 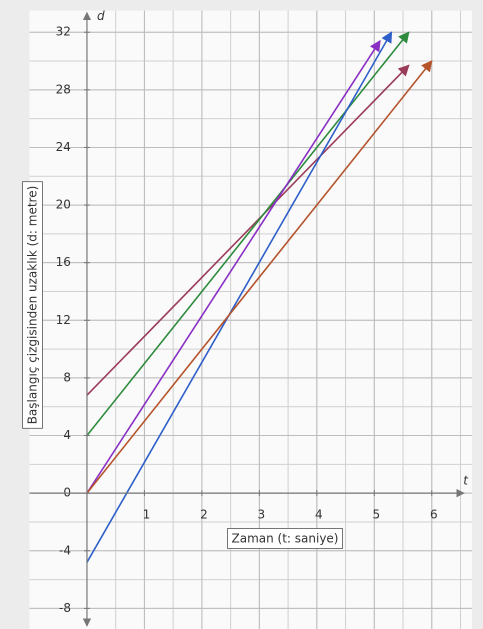 I want to click on y-tick-label: 32, so click(x=63, y=32).